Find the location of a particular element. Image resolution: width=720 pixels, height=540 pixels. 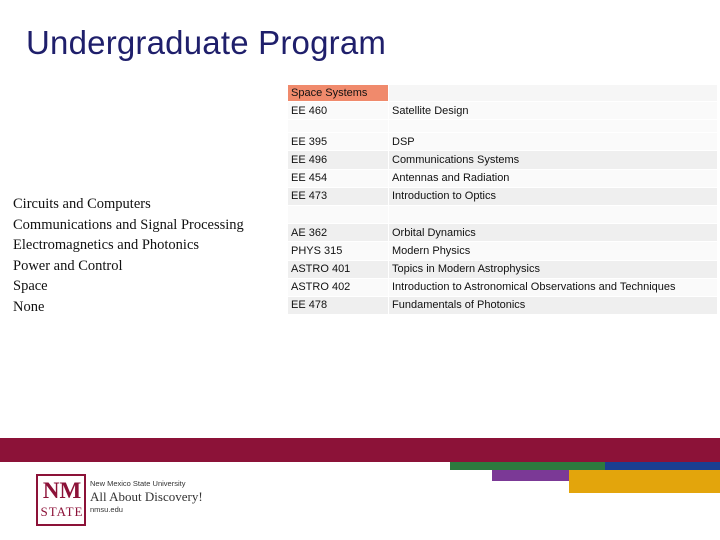

course-name: Antennas and Radiation is located at coordinates (553, 178).